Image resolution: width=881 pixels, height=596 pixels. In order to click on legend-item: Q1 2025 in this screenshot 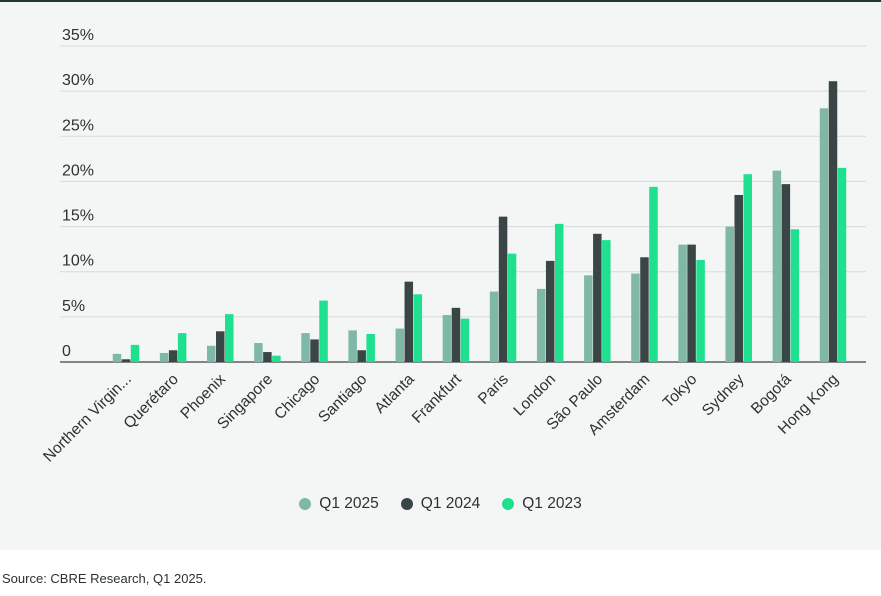, I will do `click(339, 504)`.